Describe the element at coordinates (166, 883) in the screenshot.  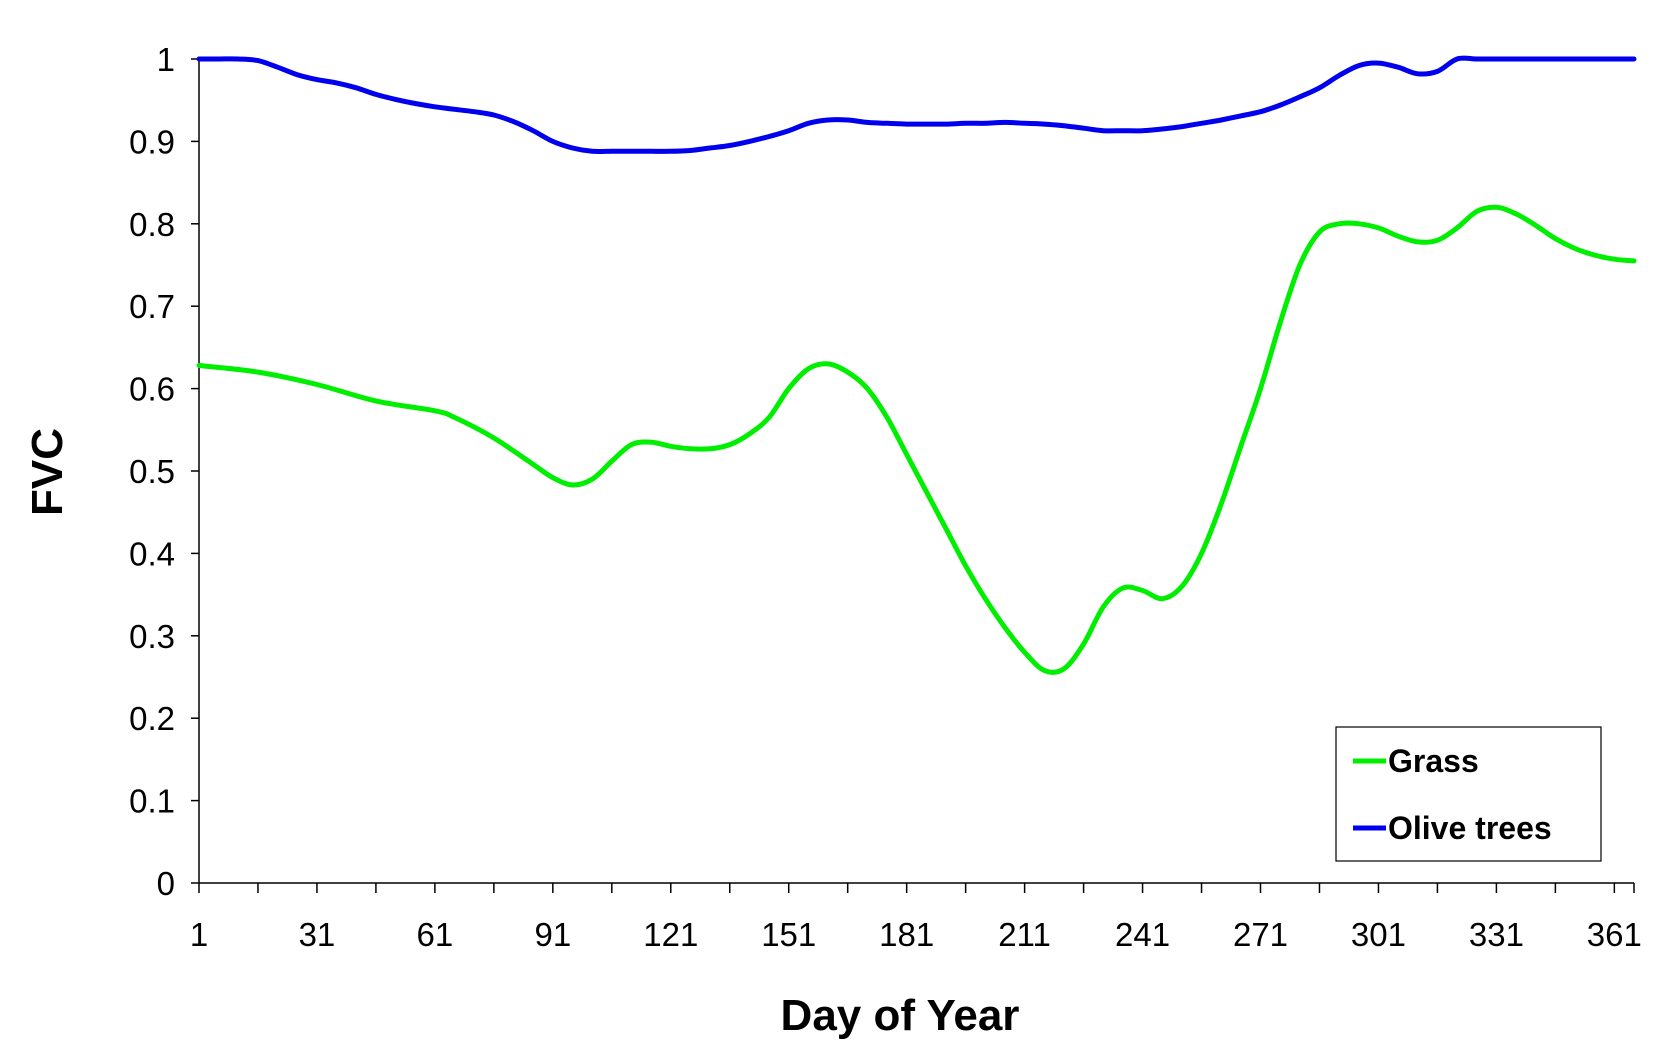
I see `y-tick-label: 0` at that location.